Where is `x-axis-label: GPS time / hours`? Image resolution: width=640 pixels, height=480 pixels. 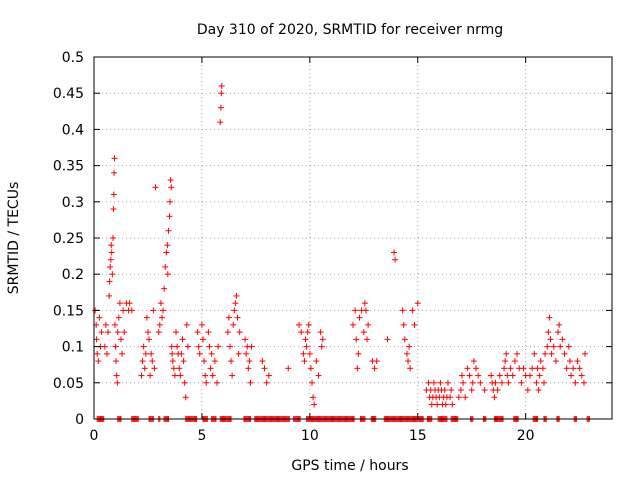
x-axis-label: GPS time / hours is located at coordinates (349, 466).